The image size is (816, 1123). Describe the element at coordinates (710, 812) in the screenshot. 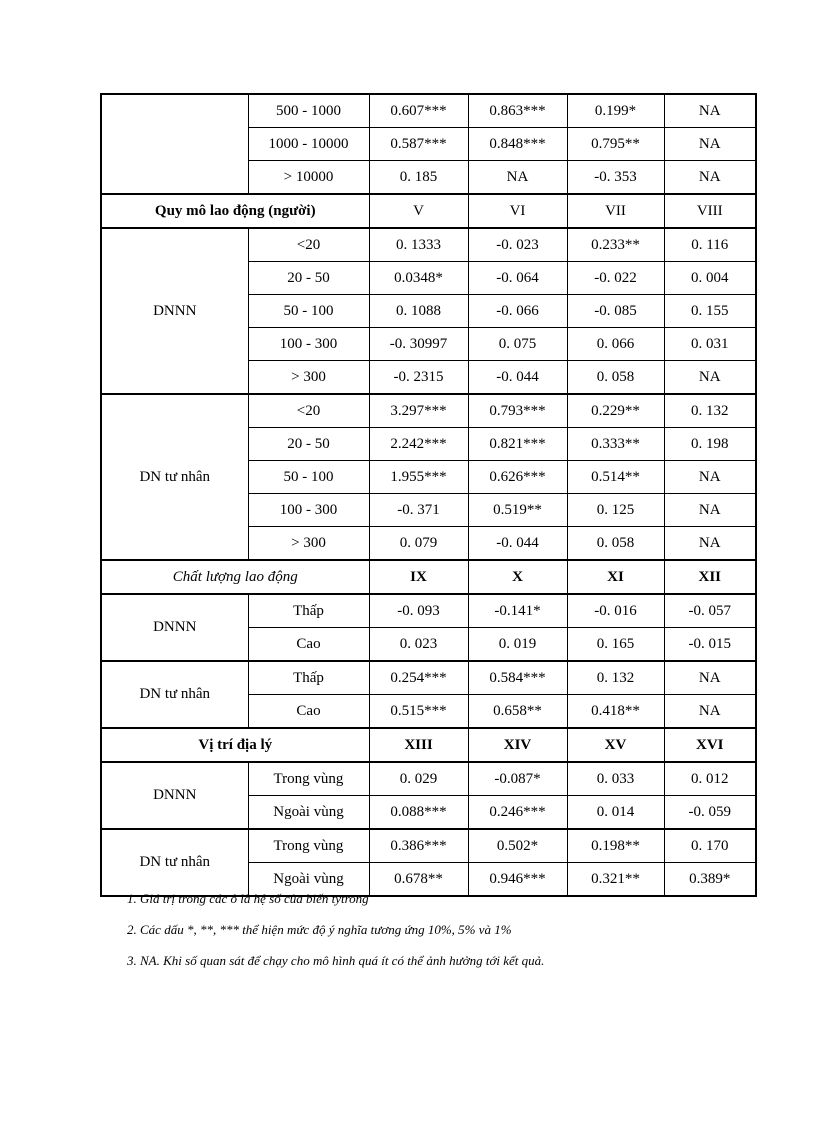

I see `value-cell: -0. 059` at that location.